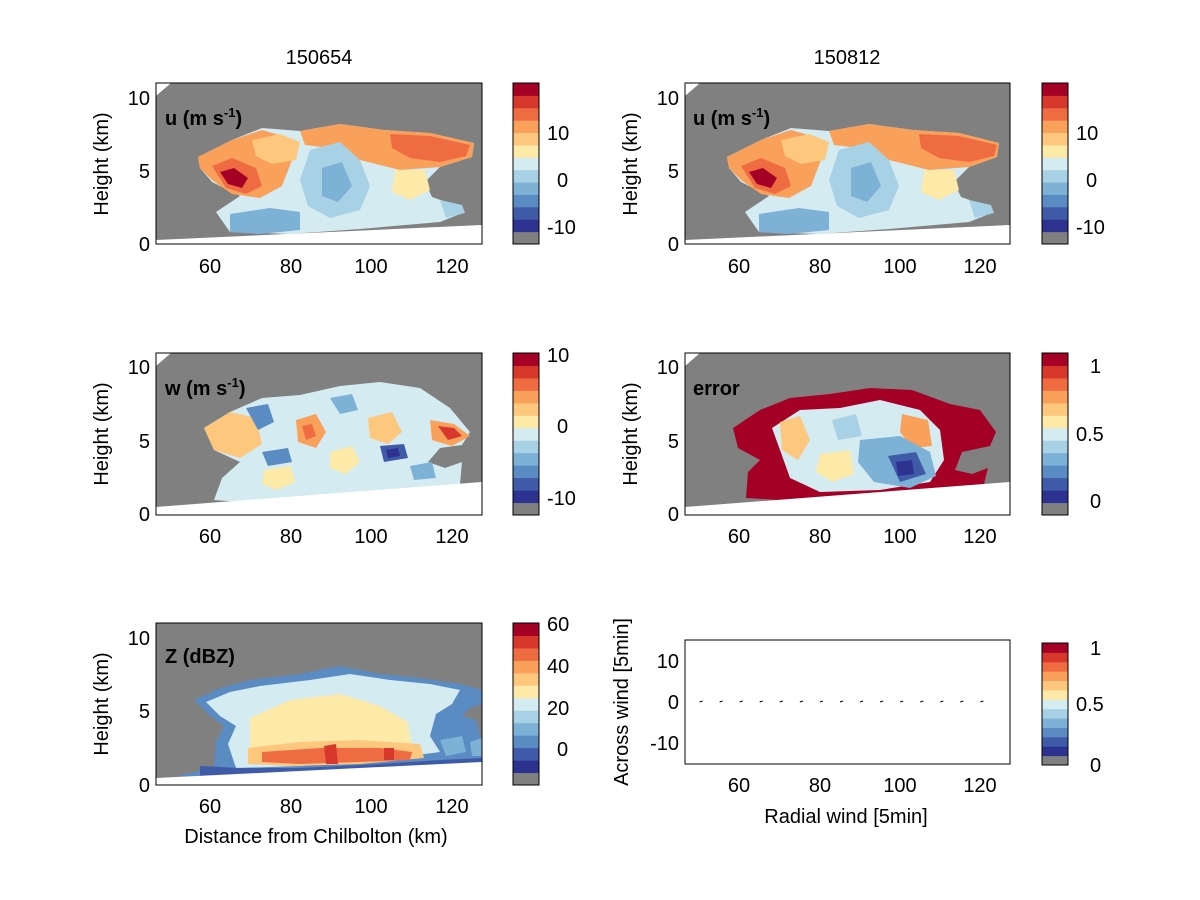 The image size is (1200, 900). What do you see at coordinates (210, 537) in the screenshot?
I see `x-tick-label: 60` at bounding box center [210, 537].